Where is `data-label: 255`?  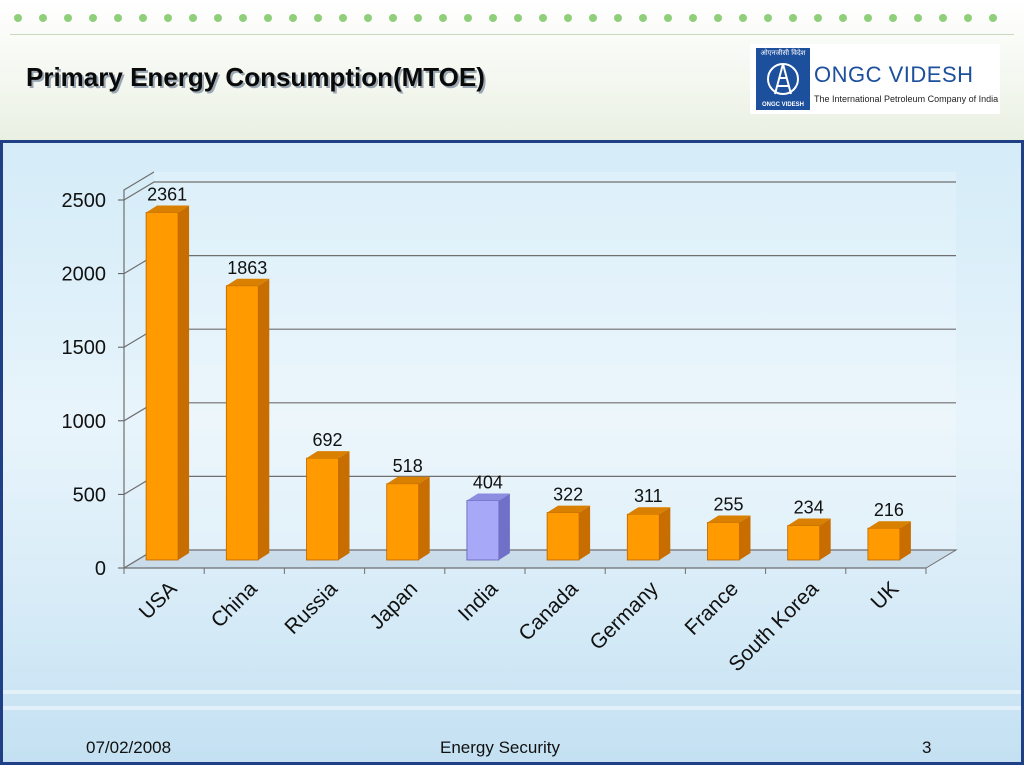
data-label: 255 is located at coordinates (728, 504).